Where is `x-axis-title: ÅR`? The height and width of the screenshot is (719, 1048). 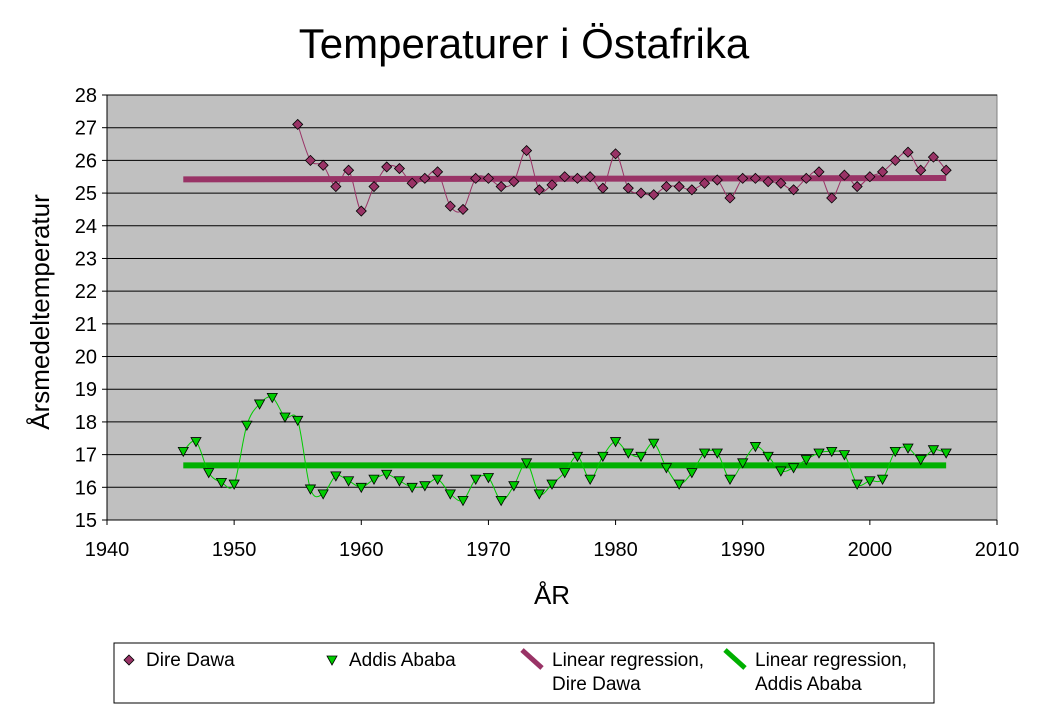
x-axis-title: ÅR is located at coordinates (552, 595).